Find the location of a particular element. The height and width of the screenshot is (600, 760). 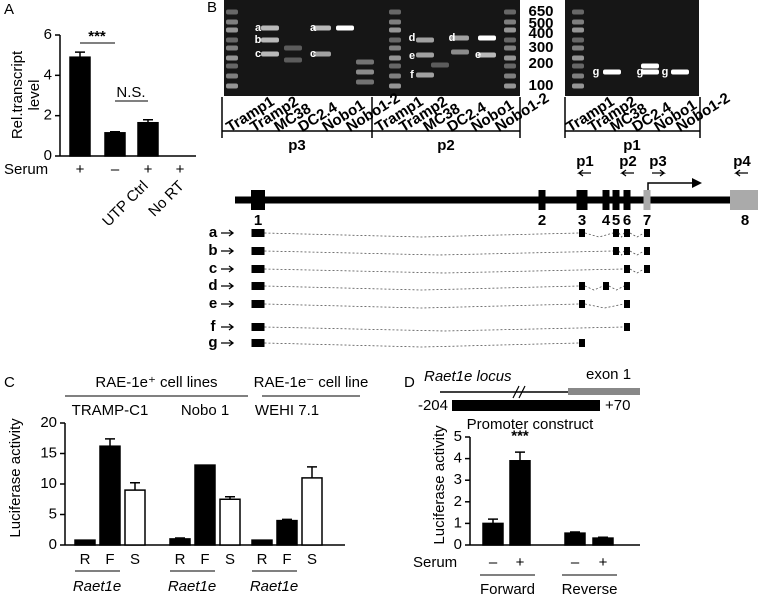

gel-panel is located at coordinates (461, 69).